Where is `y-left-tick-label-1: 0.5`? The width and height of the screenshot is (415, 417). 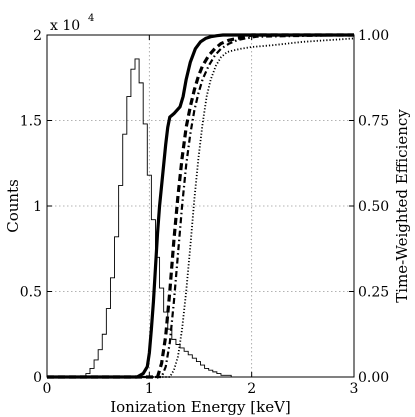
y-left-tick-label-1: 0.5 is located at coordinates (31, 293).